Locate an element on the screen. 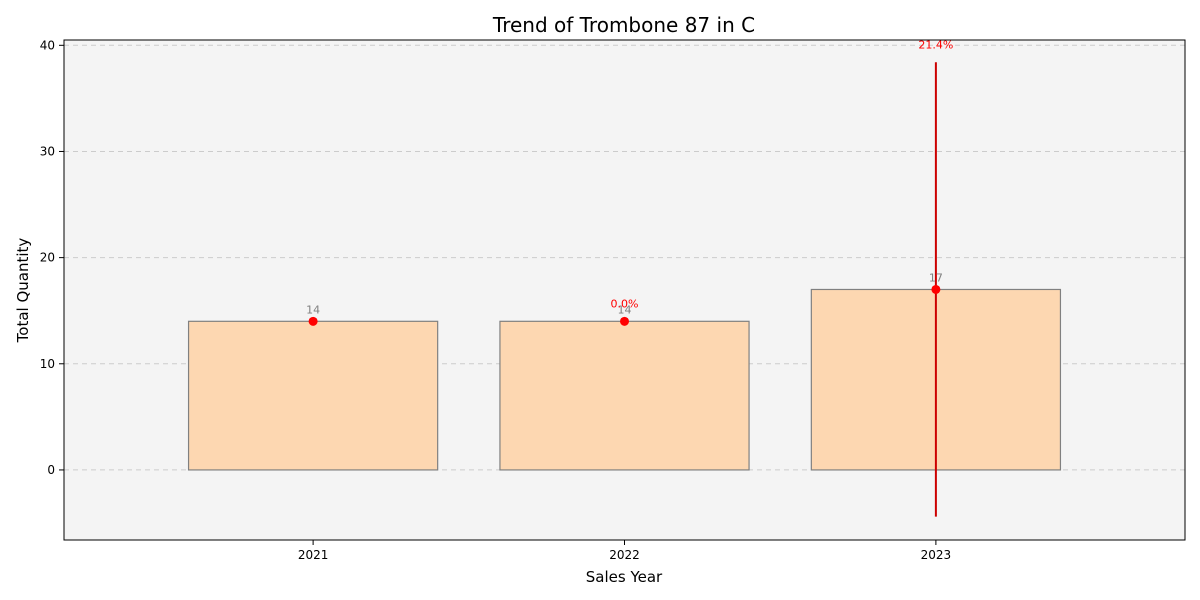 The image size is (1200, 600). pct-change-label: 21.4% is located at coordinates (935, 44).